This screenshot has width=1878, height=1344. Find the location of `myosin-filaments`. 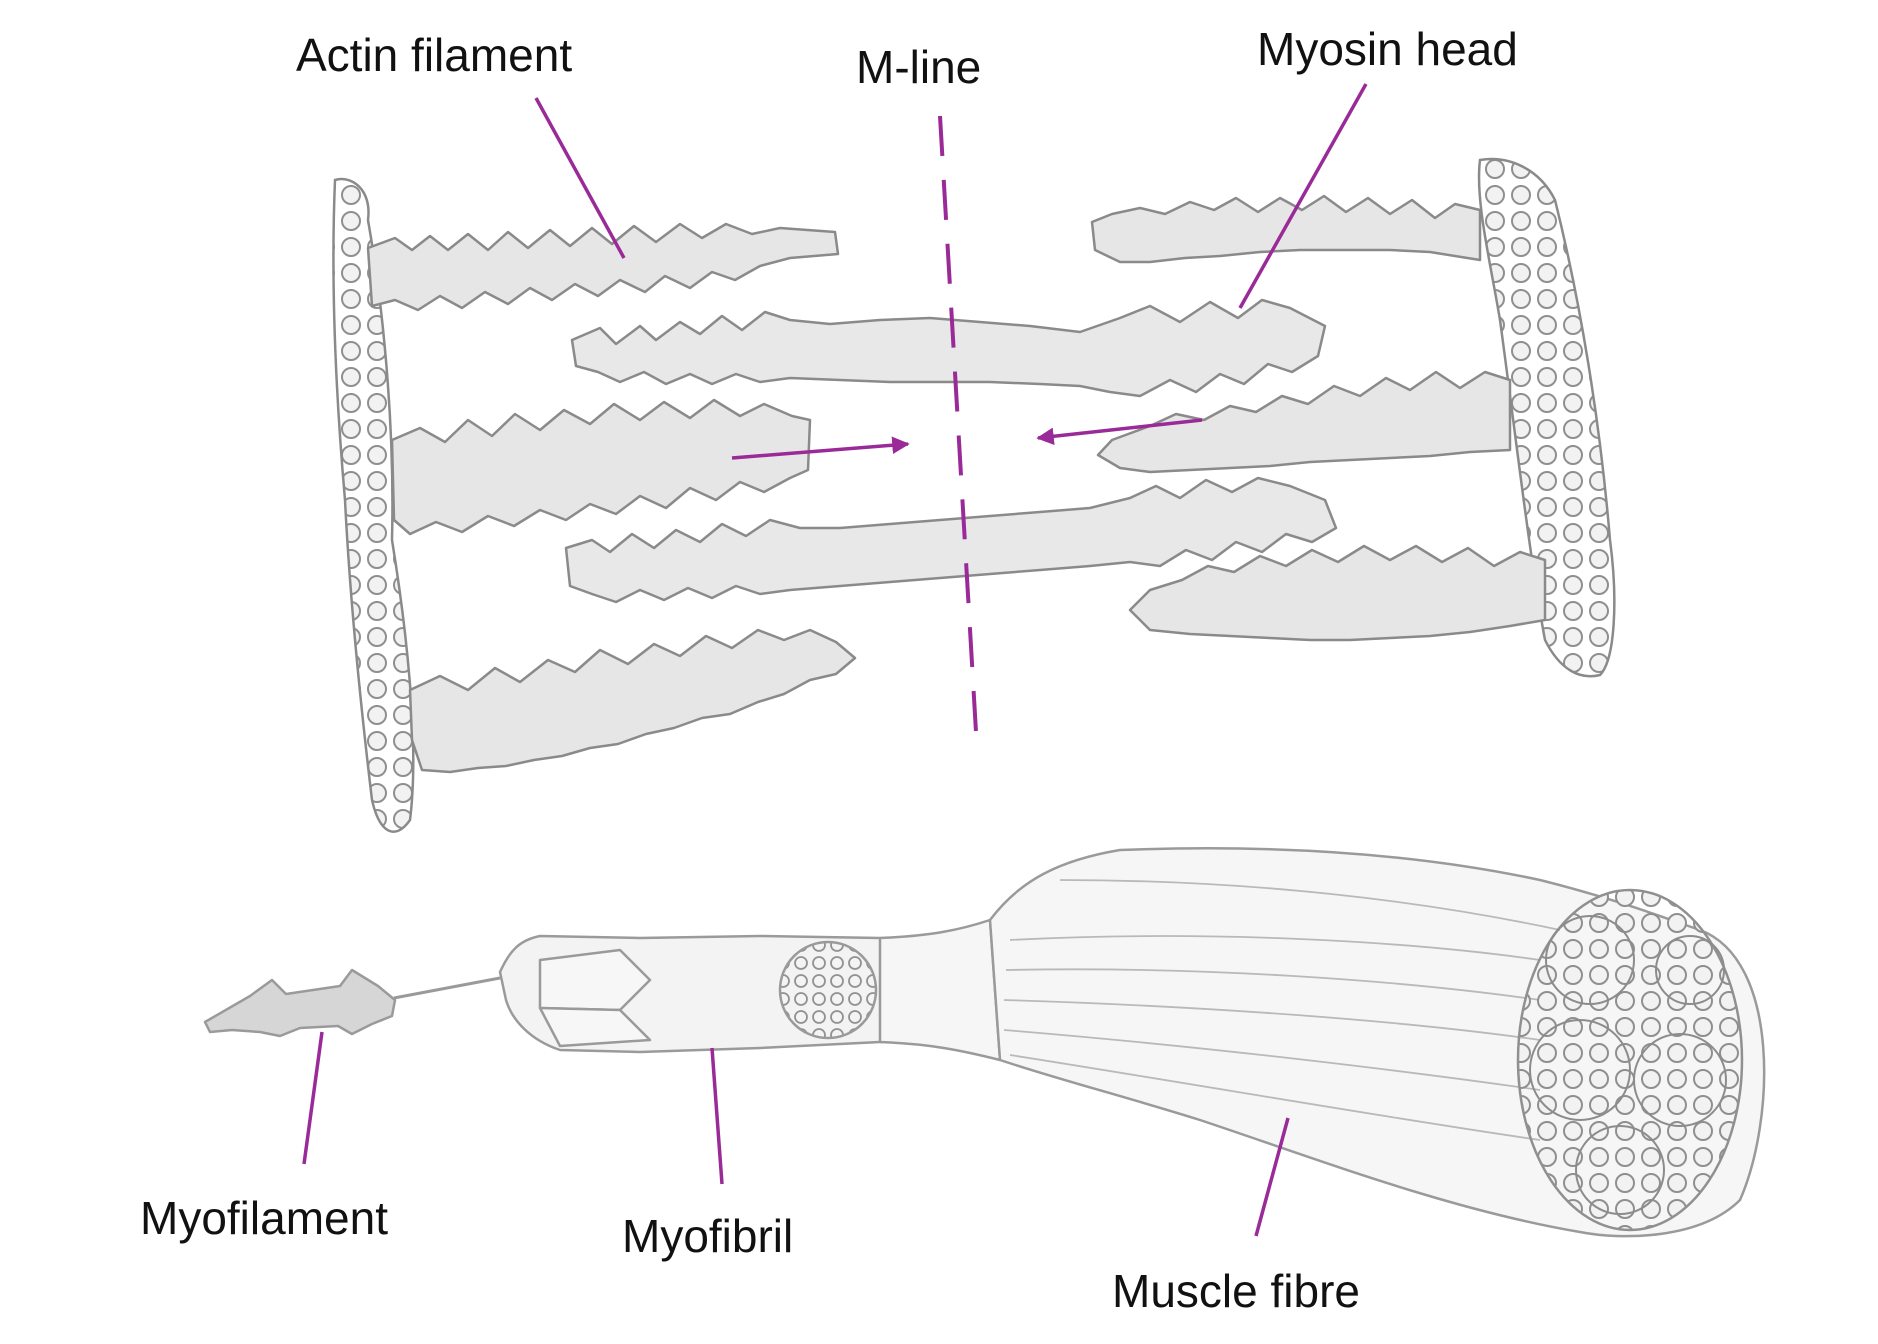

myosin-filaments is located at coordinates (951, 451).